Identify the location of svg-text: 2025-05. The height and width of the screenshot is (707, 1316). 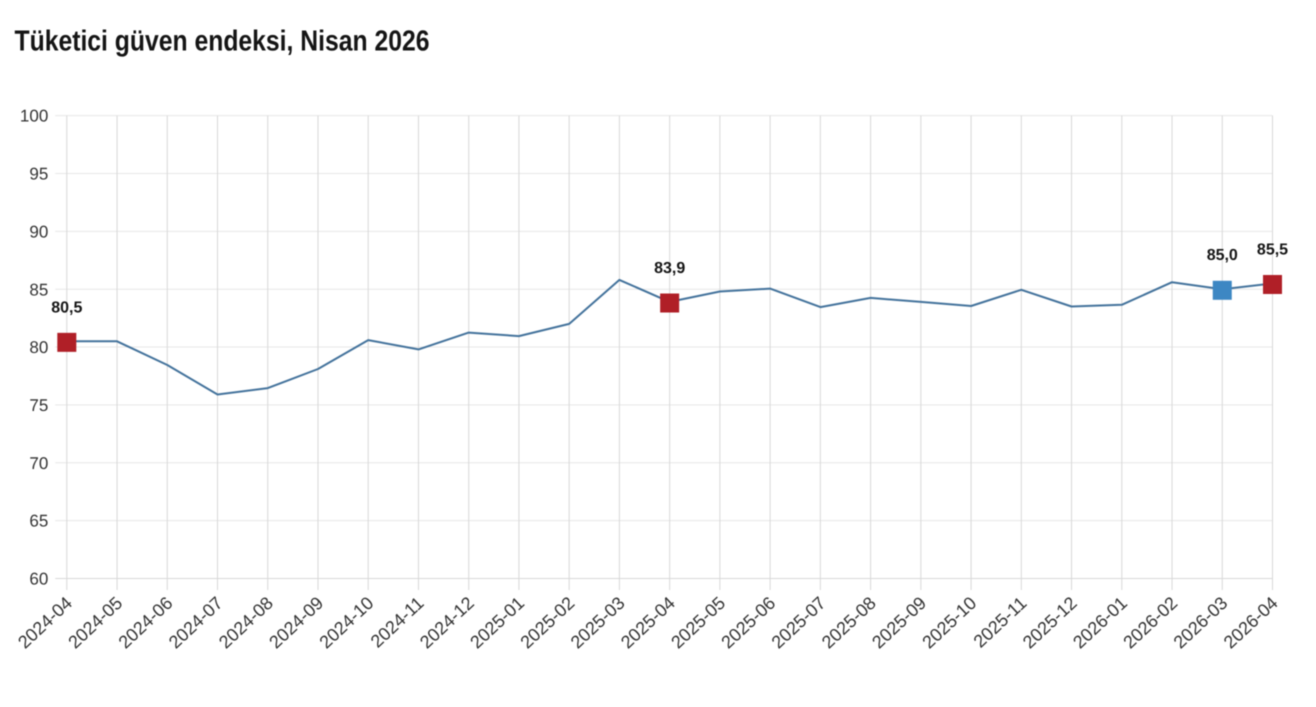
(698, 623).